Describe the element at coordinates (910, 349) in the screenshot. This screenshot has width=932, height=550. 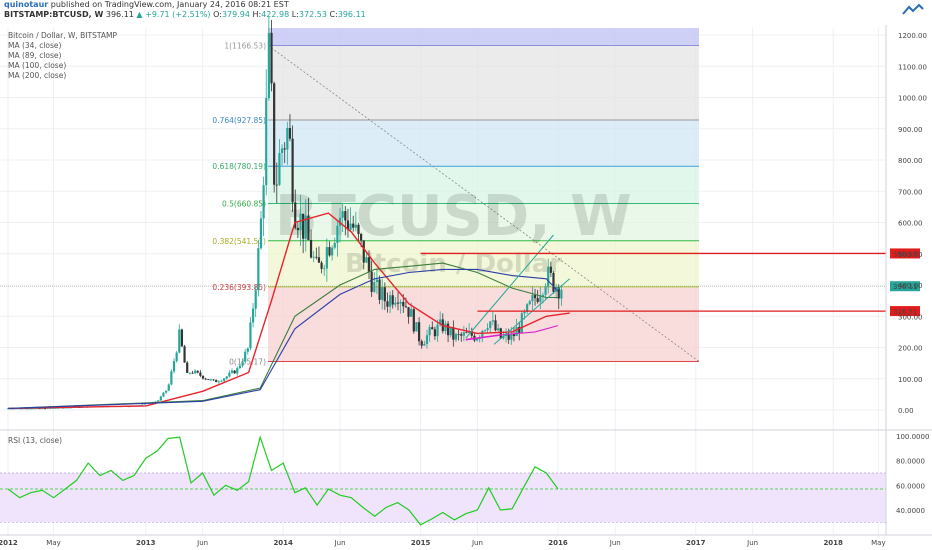
I see `price-tick-label: 200.00` at that location.